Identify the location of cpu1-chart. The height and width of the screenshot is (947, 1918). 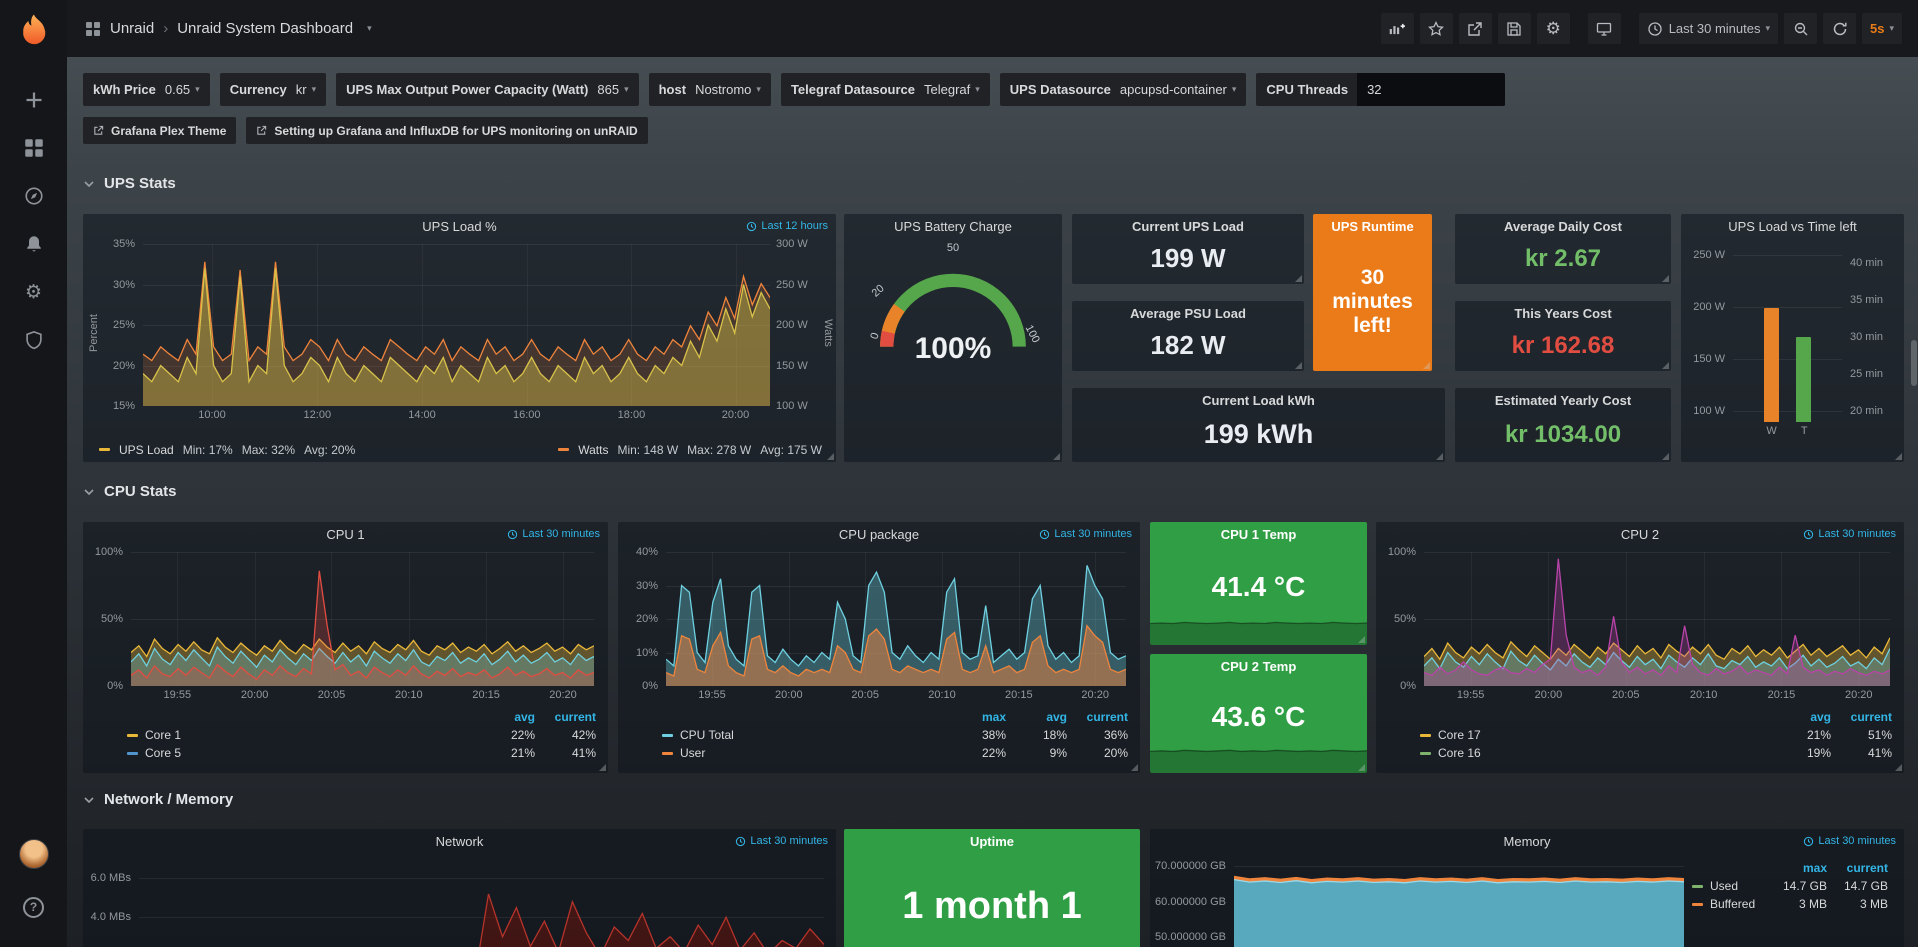
(362, 619).